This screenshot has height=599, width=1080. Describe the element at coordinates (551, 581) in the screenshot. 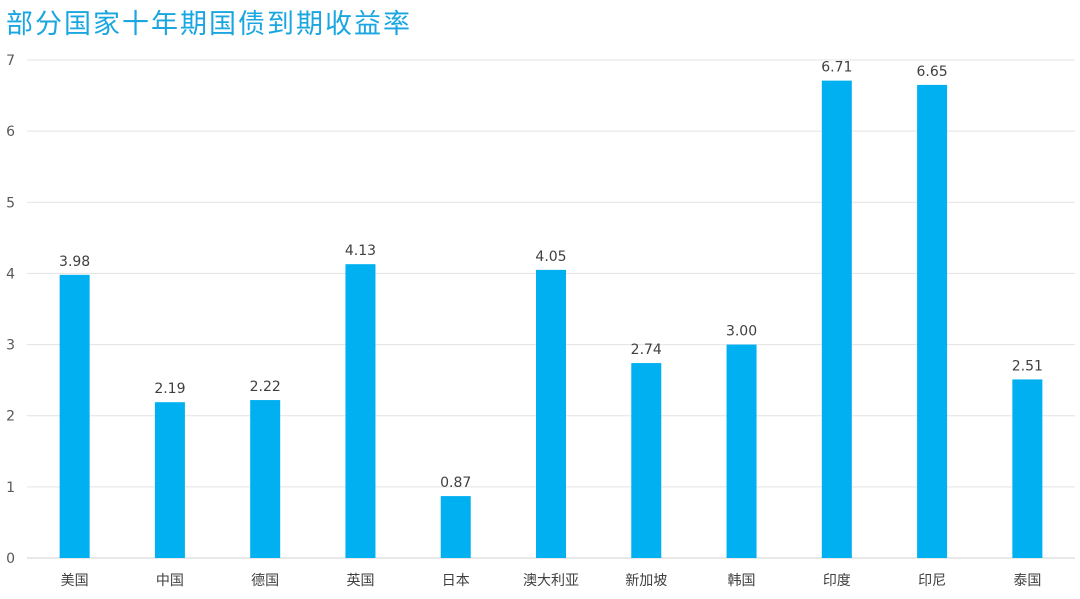

I see `x-tick-label: 澳大利亚` at that location.